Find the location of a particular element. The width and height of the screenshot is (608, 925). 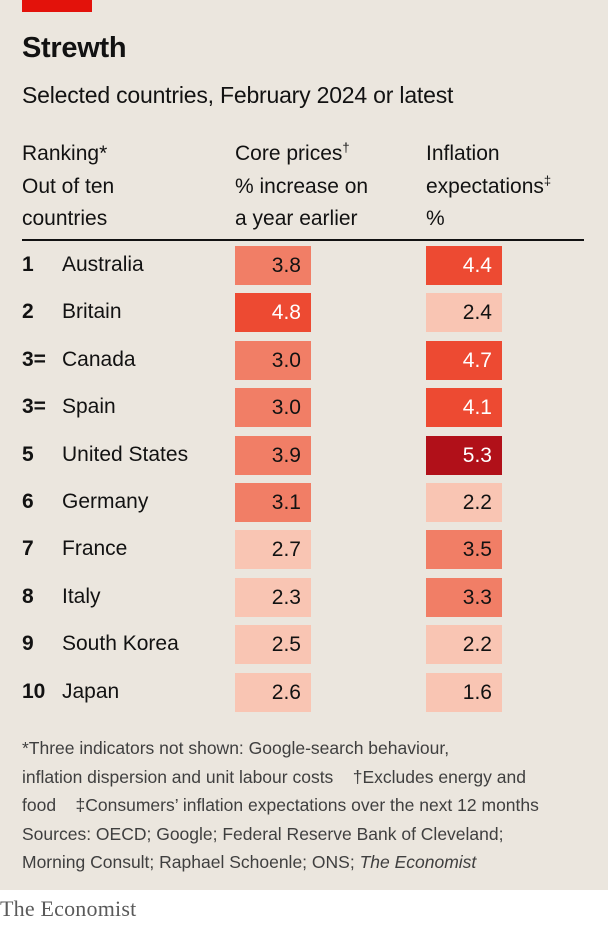

country-label: Italy is located at coordinates (81, 596).